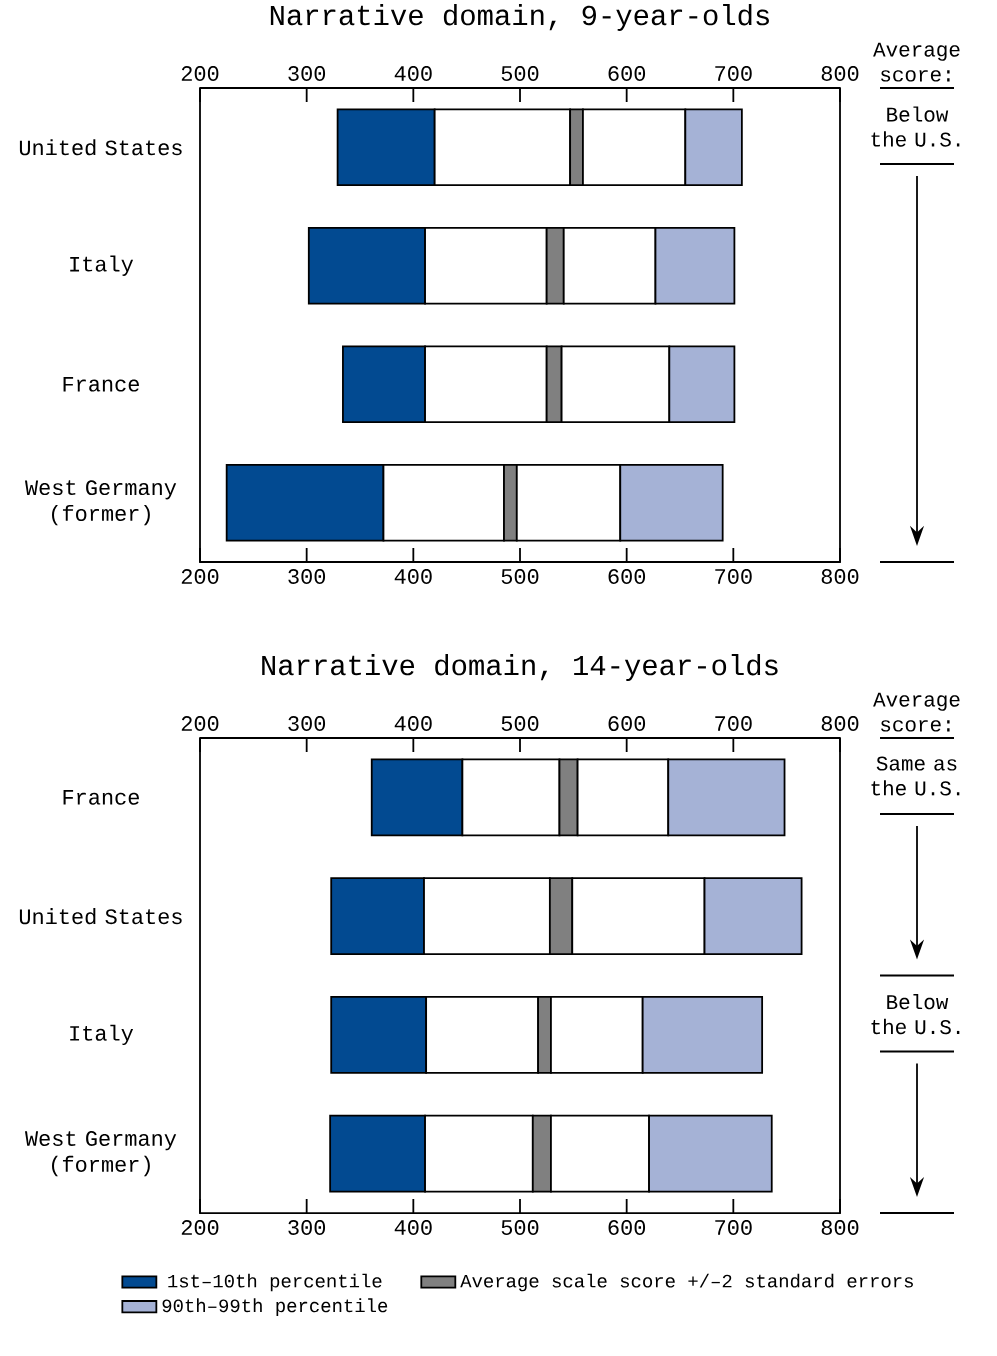  I want to click on legend-label: 90th–99th percentile, so click(275, 1307).